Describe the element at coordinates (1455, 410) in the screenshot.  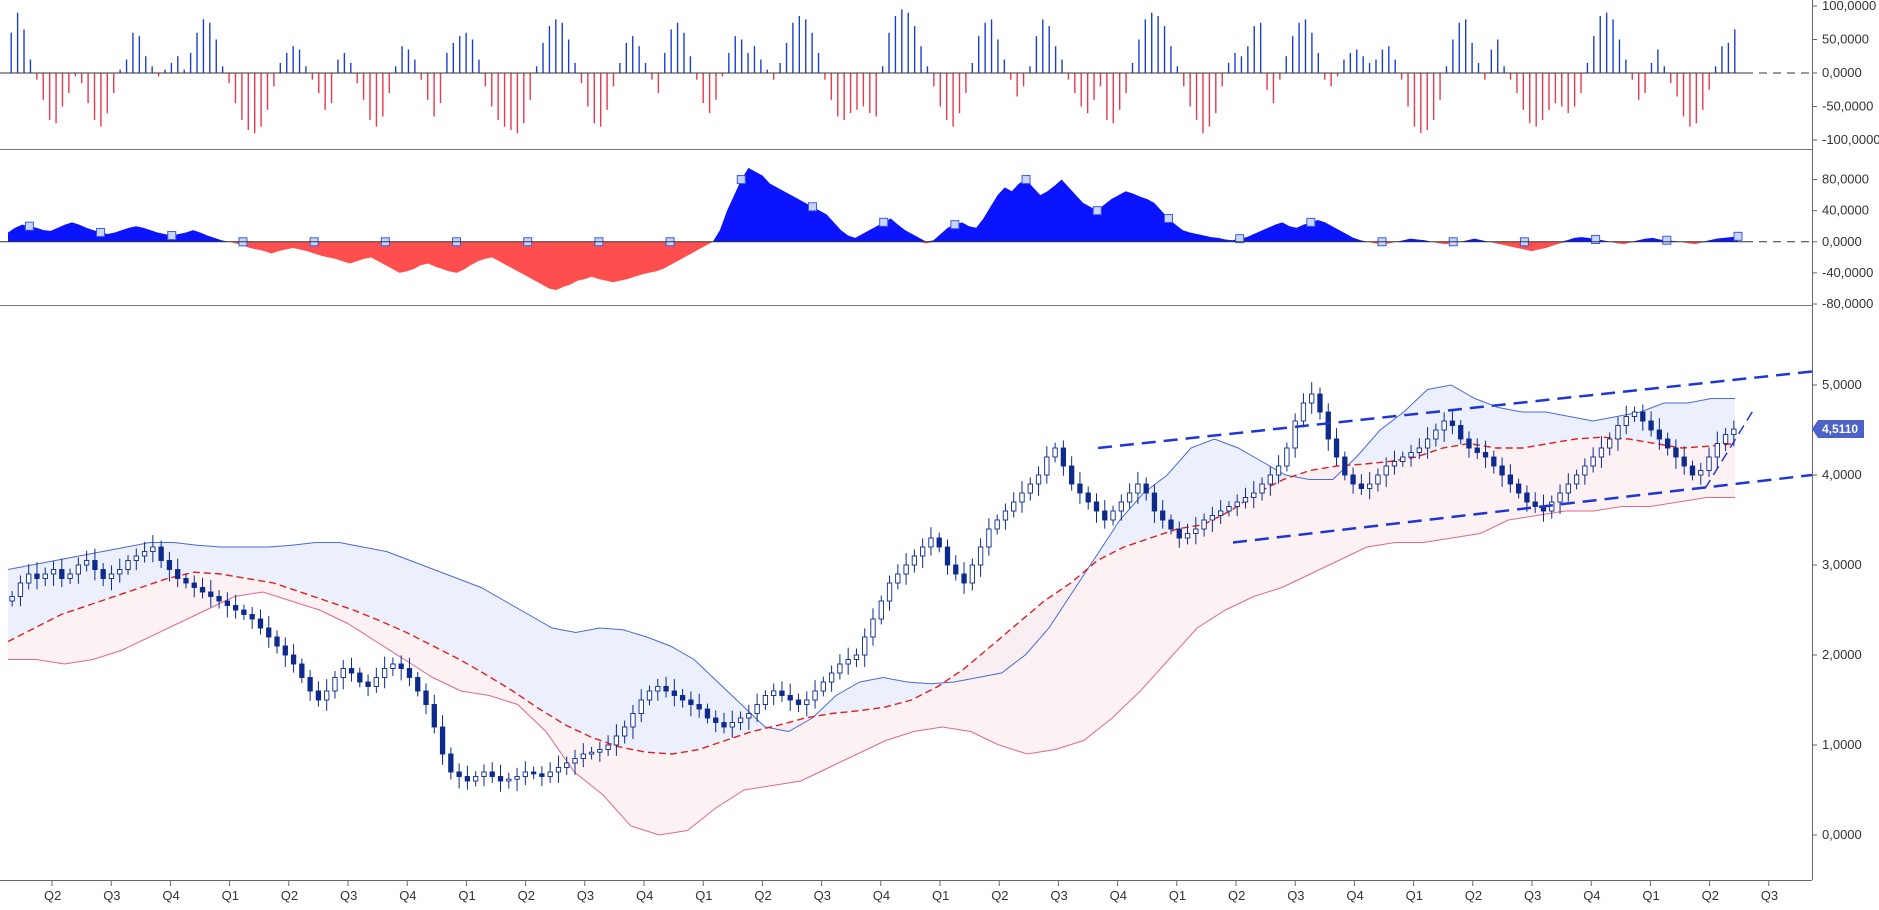
I see `channel-upper-line` at that location.